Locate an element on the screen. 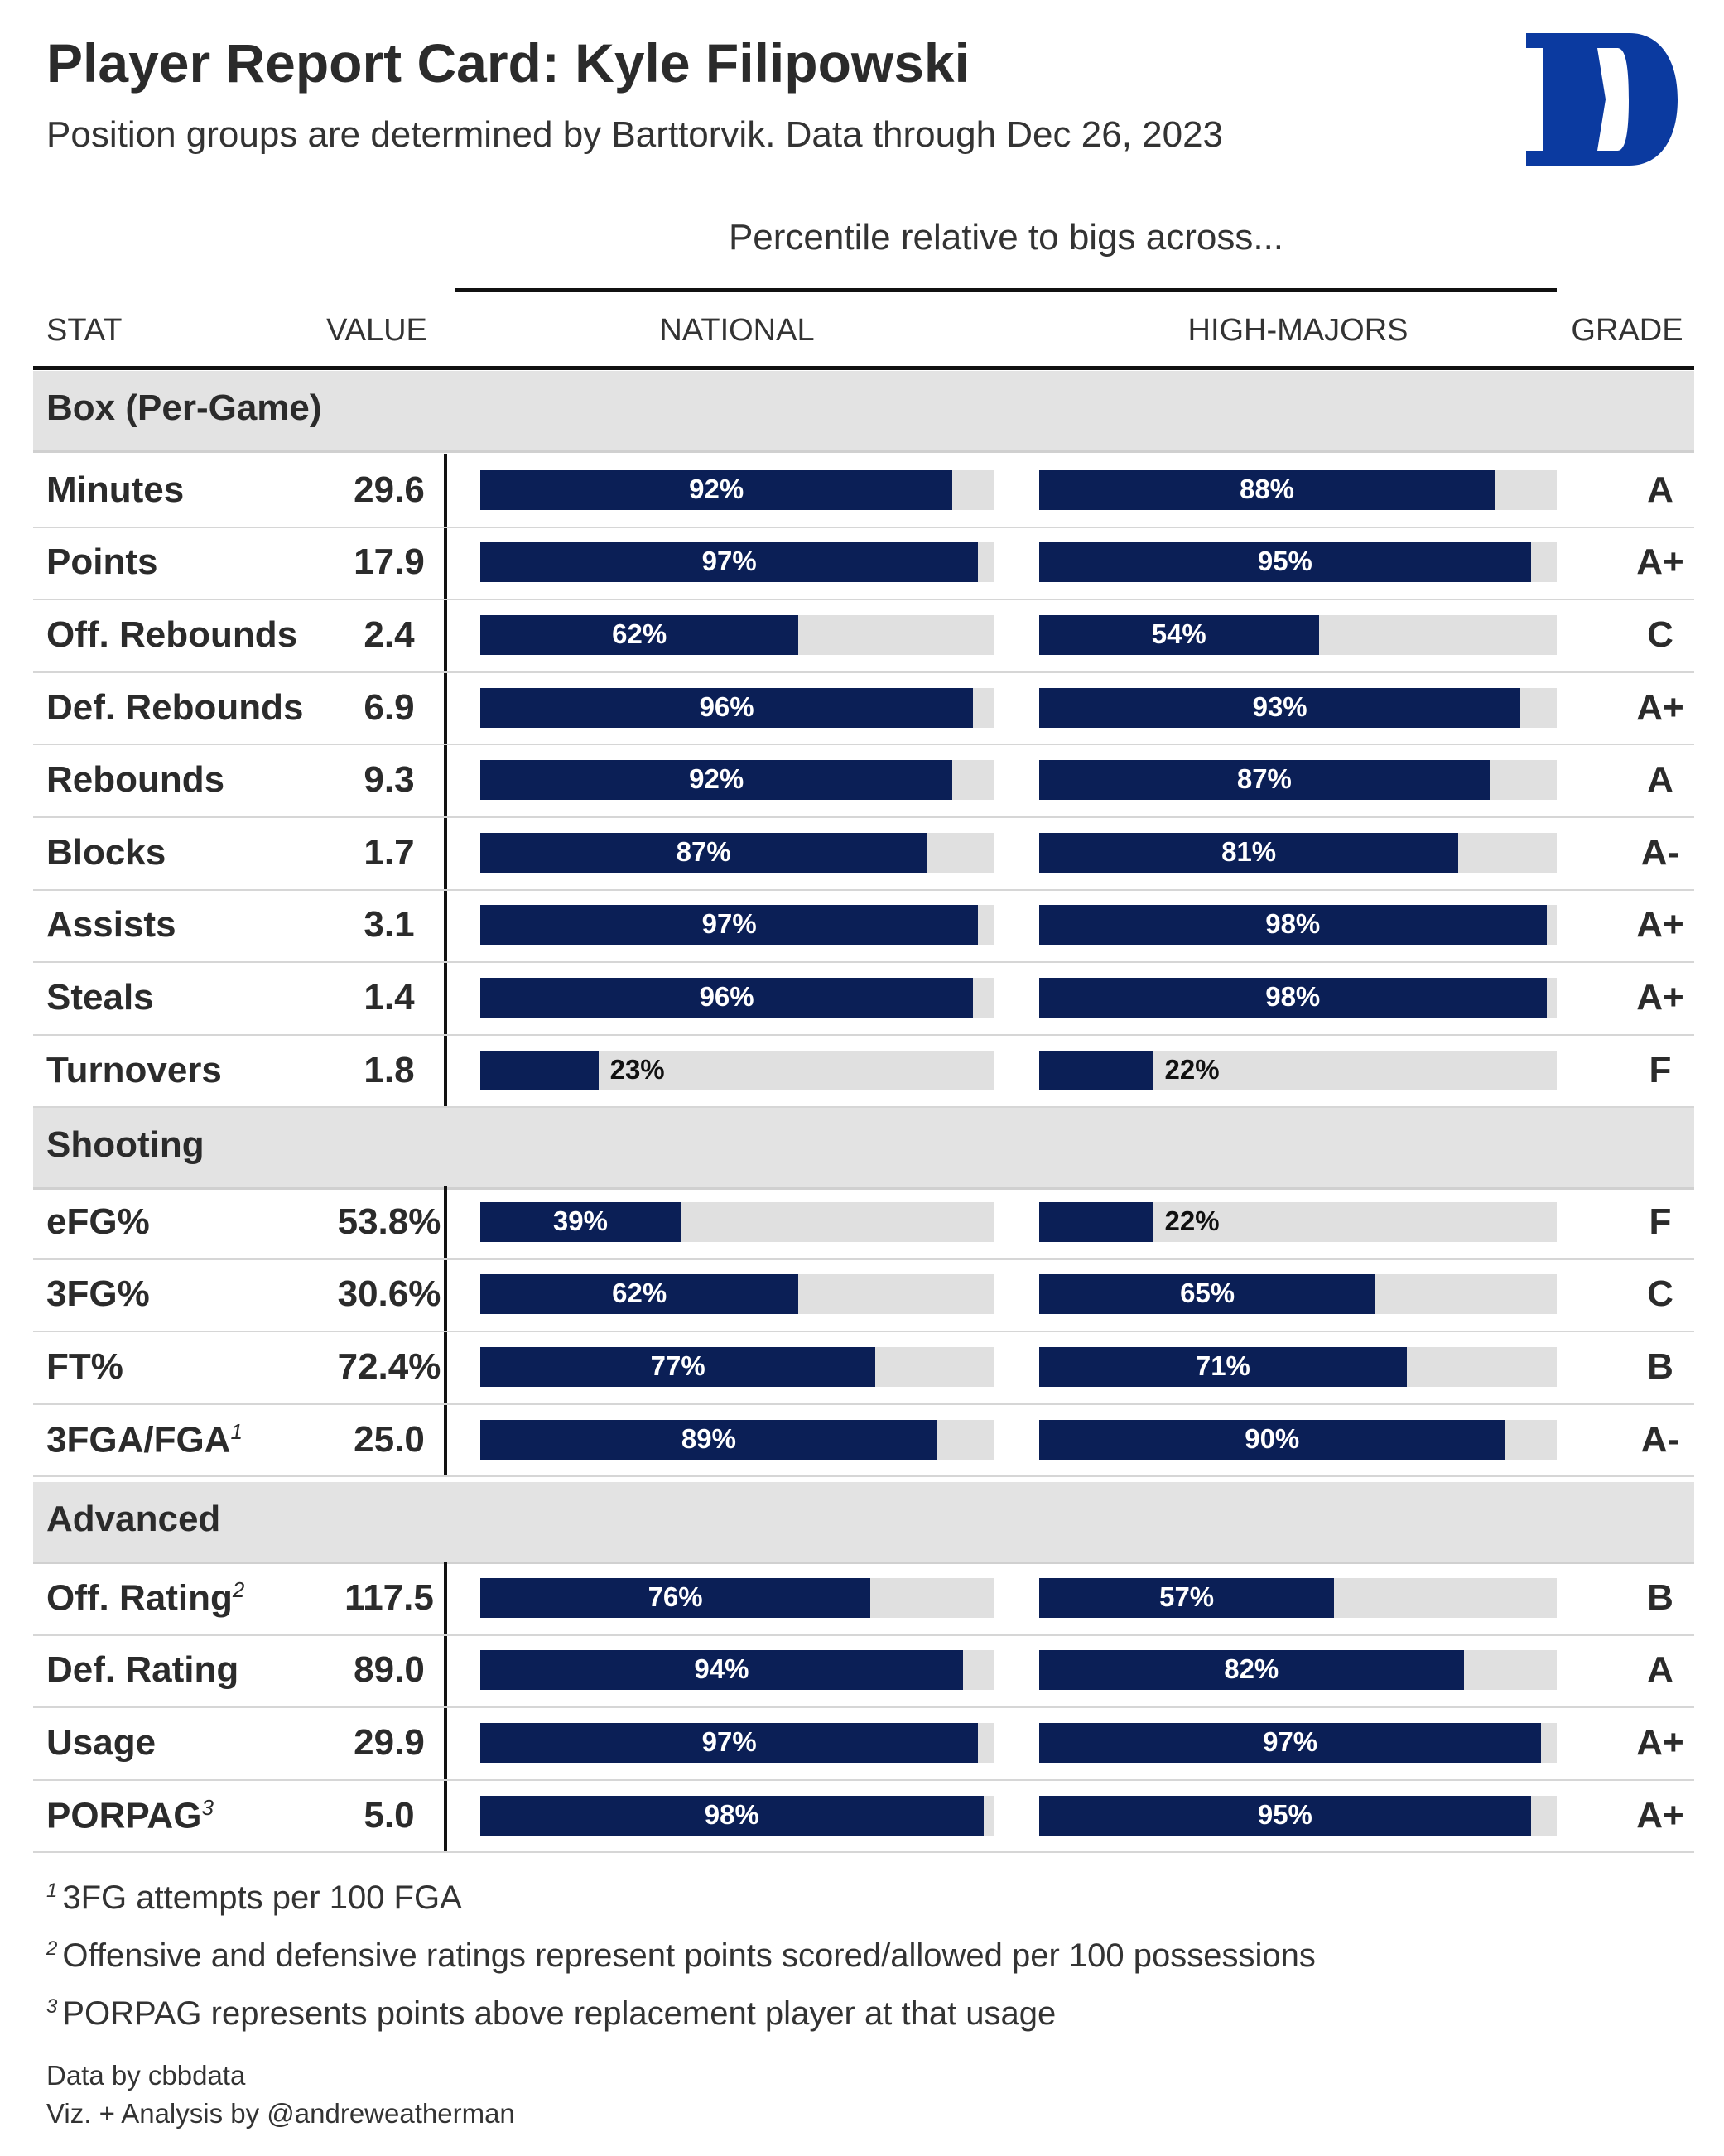 The height and width of the screenshot is (2156, 1724). group-label: Shooting is located at coordinates (125, 1145).